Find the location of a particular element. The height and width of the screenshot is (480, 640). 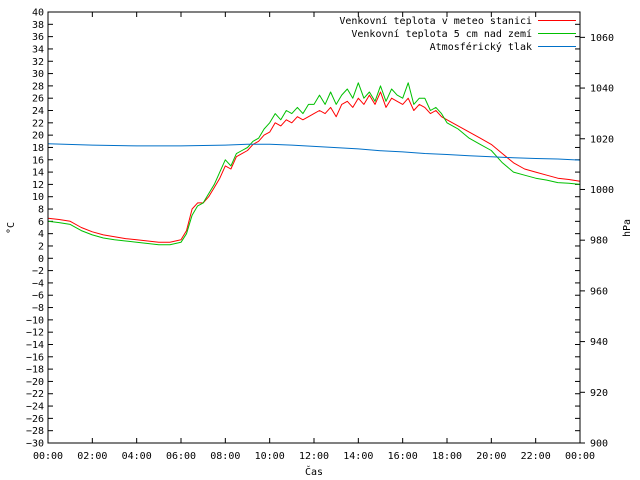

y2-tick-label: 940 is located at coordinates (599, 342).